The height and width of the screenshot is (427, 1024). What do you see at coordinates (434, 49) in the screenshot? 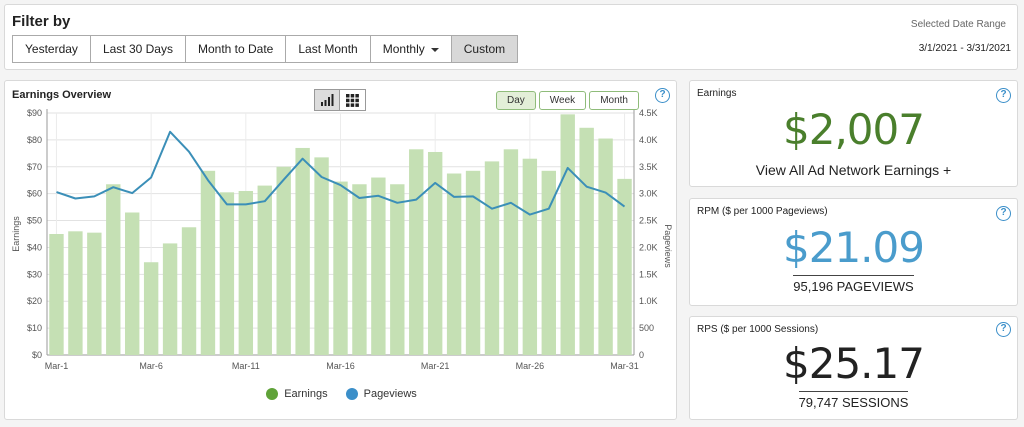
I see `caret-down-icon` at bounding box center [434, 49].